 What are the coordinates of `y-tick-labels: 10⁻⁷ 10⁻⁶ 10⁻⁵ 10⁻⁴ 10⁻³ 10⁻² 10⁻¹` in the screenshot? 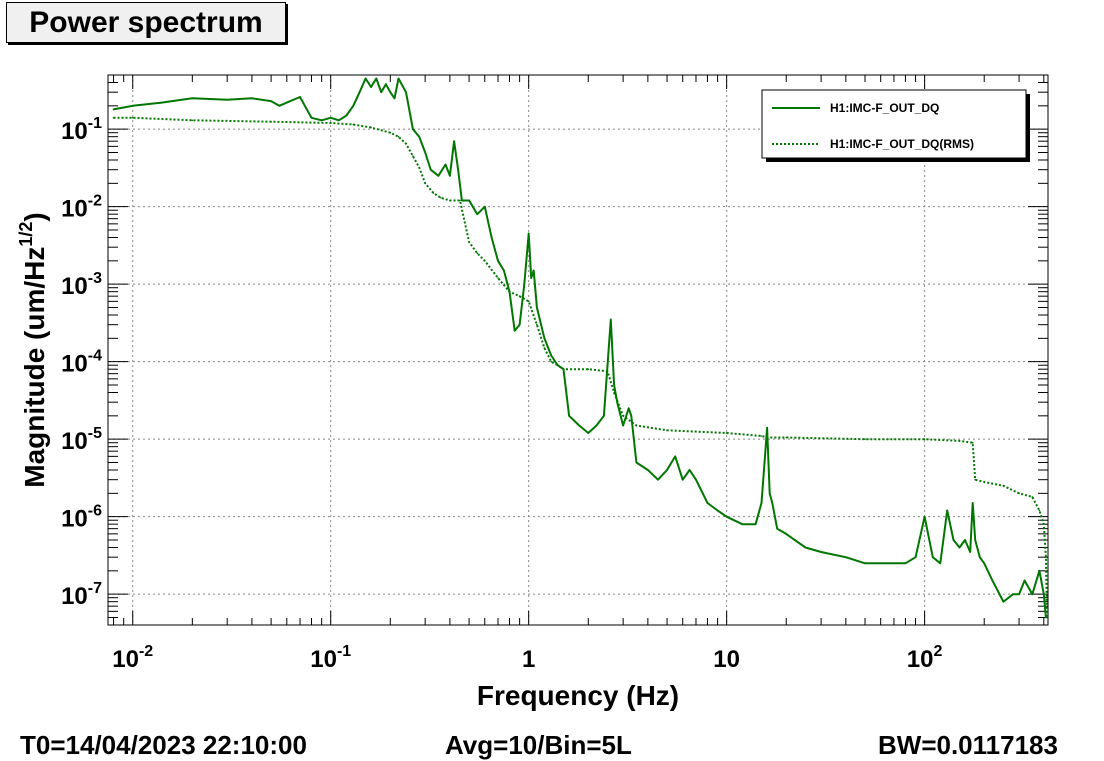 It's located at (81, 362).